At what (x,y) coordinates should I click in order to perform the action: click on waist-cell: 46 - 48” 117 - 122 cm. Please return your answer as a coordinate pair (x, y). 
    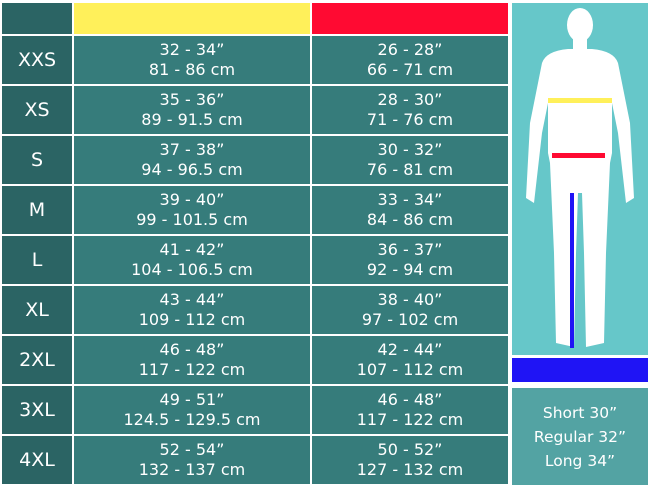
    Looking at the image, I should click on (410, 410).